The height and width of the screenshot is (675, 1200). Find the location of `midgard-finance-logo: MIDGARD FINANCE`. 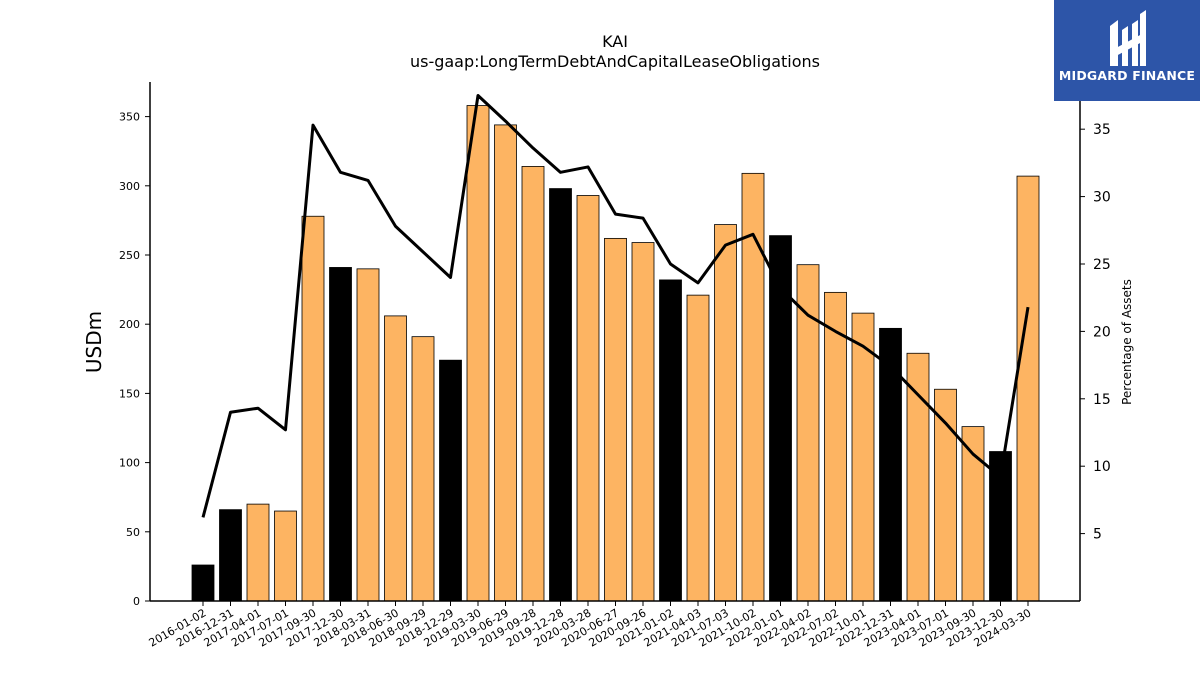

midgard-finance-logo: MIDGARD FINANCE is located at coordinates (1127, 50).